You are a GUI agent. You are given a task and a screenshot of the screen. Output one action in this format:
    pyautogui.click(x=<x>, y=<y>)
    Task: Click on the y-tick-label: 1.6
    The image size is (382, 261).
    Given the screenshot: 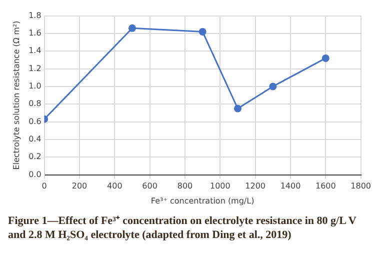 What is the action you would take?
    pyautogui.click(x=35, y=33)
    